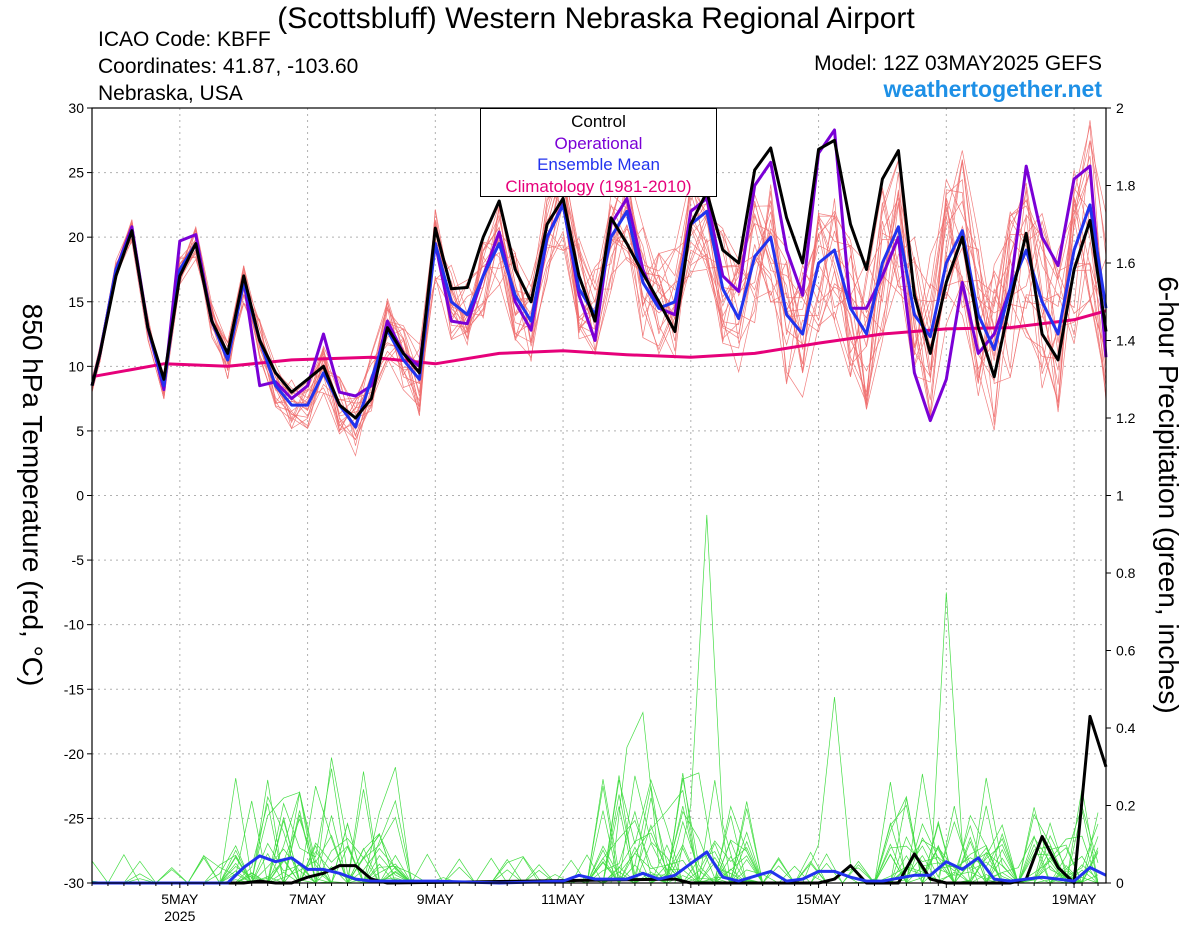  What do you see at coordinates (1126, 728) in the screenshot?
I see `y2-tick-label: 0.4` at bounding box center [1126, 728].